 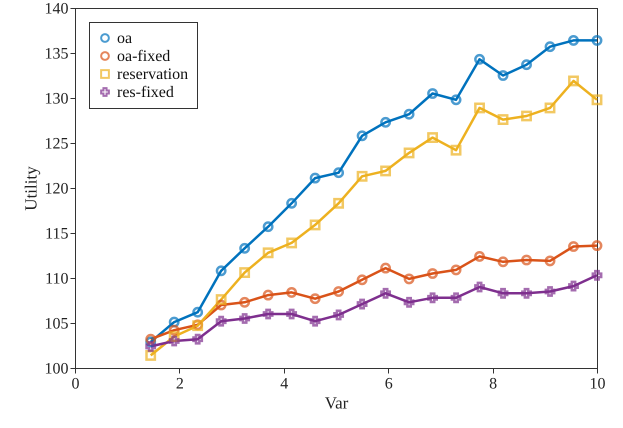 What do you see at coordinates (56, 144) in the screenshot?
I see `y-tick-label: 125` at bounding box center [56, 144].